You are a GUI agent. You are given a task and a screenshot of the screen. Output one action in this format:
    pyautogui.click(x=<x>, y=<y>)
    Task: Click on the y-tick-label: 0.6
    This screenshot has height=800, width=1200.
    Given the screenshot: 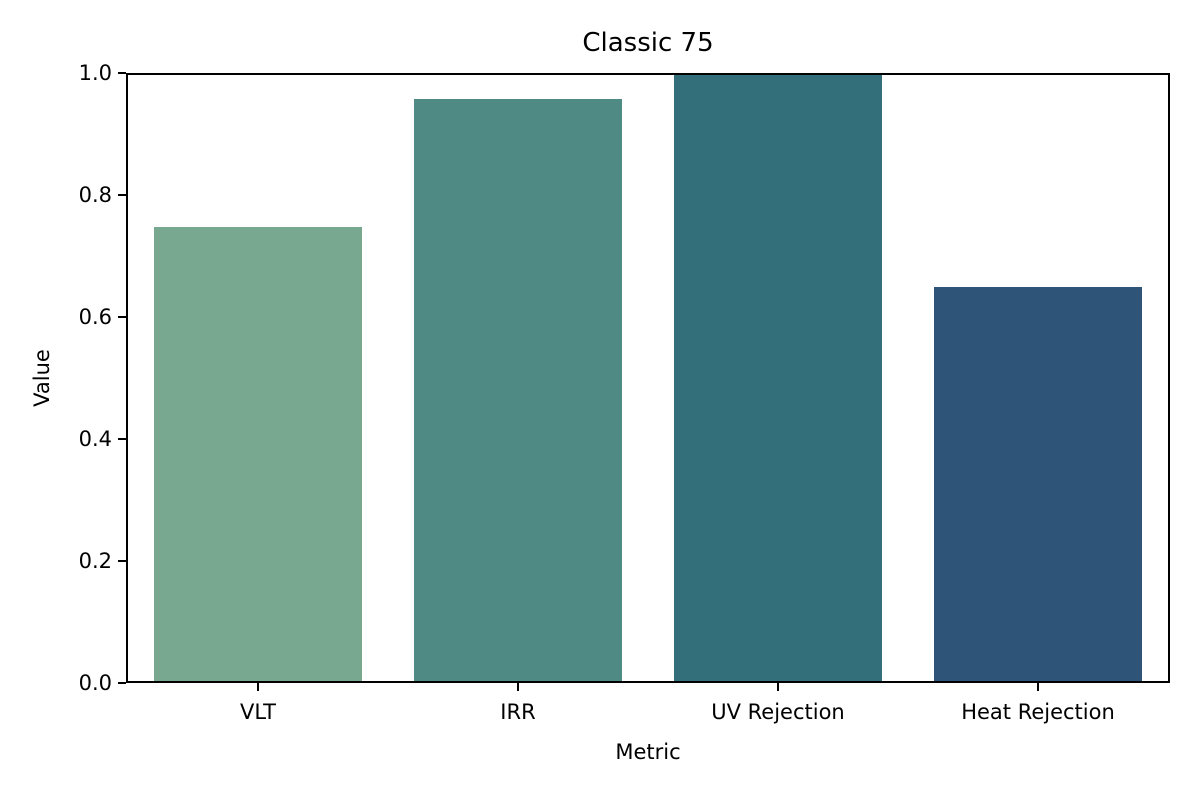 What is the action you would take?
    pyautogui.click(x=95, y=317)
    